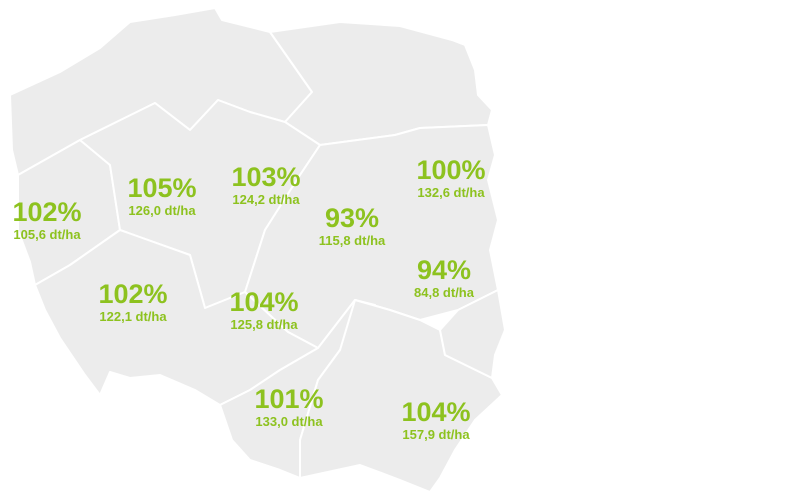  I want to click on percent-value: 100%, so click(451, 170).